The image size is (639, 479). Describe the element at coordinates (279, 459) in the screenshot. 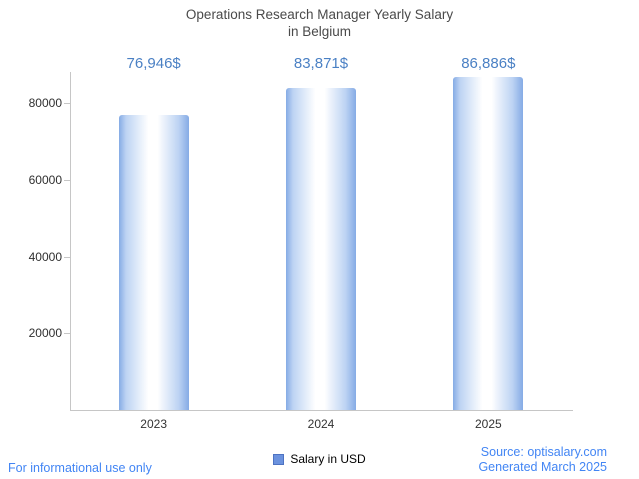

I see `legend-swatch-icon` at that location.